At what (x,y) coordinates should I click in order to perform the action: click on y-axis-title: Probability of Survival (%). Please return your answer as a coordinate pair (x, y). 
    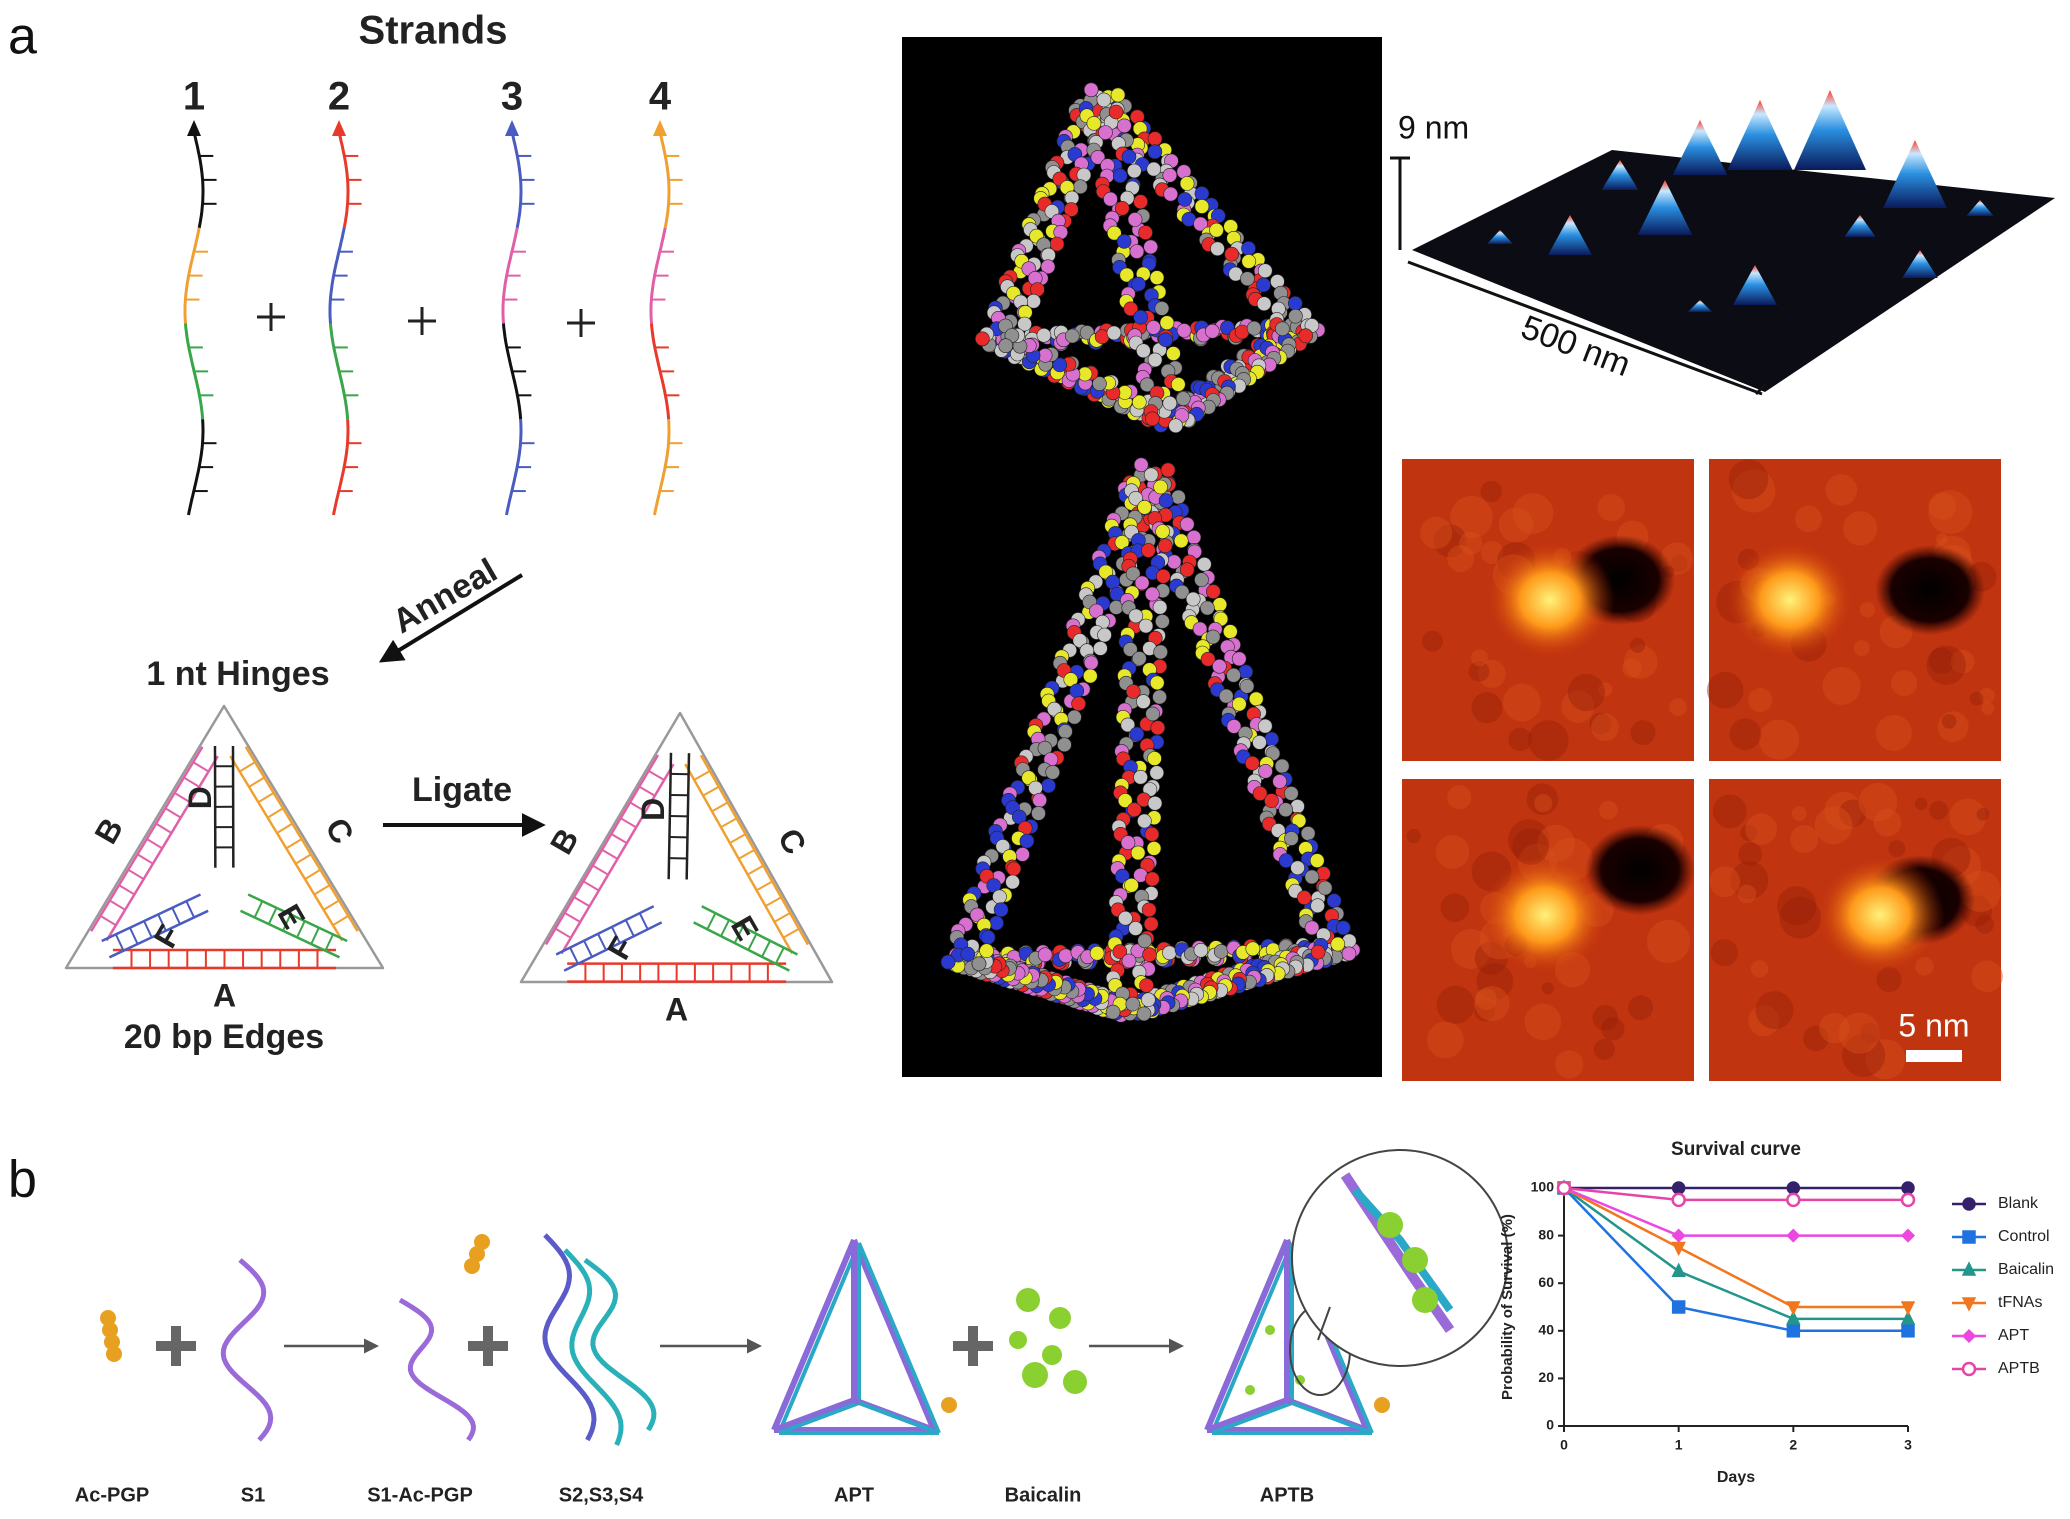
    Looking at the image, I should click on (1507, 1307).